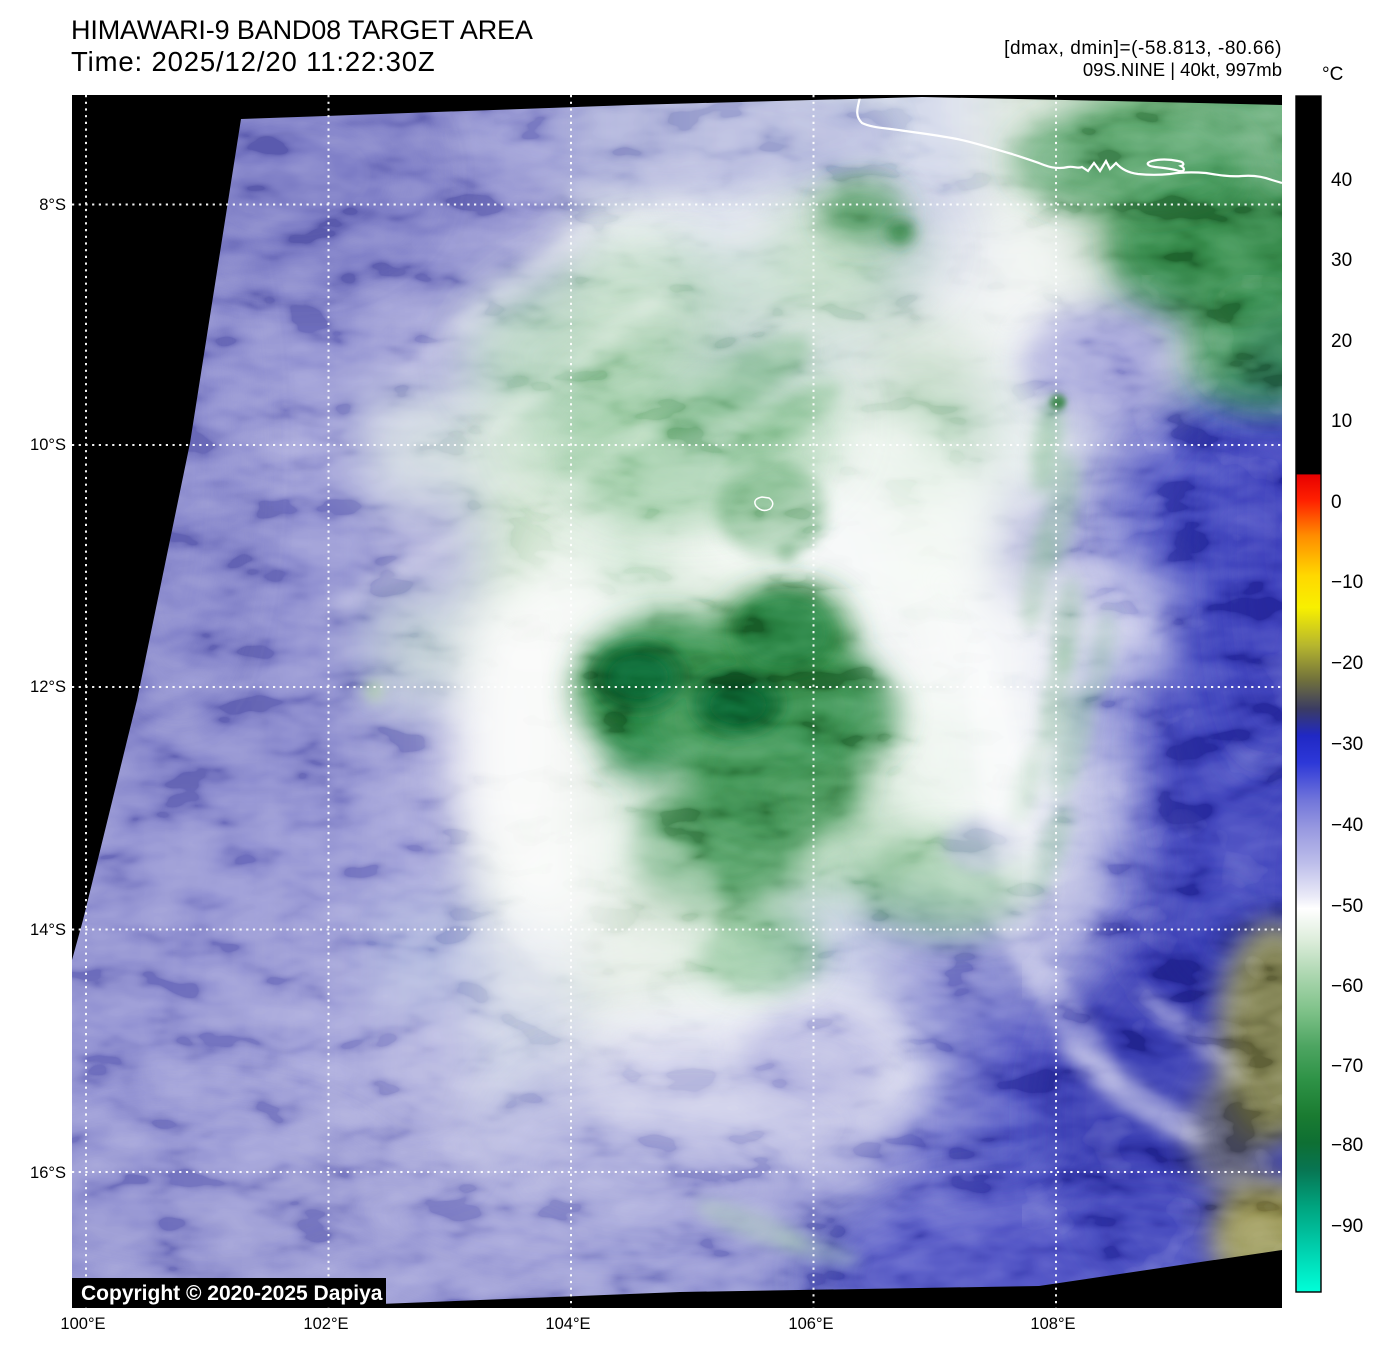 This screenshot has width=1388, height=1359. I want to click on svg-text: Copyright © 2020-2025 Dapiya, so click(232, 1293).